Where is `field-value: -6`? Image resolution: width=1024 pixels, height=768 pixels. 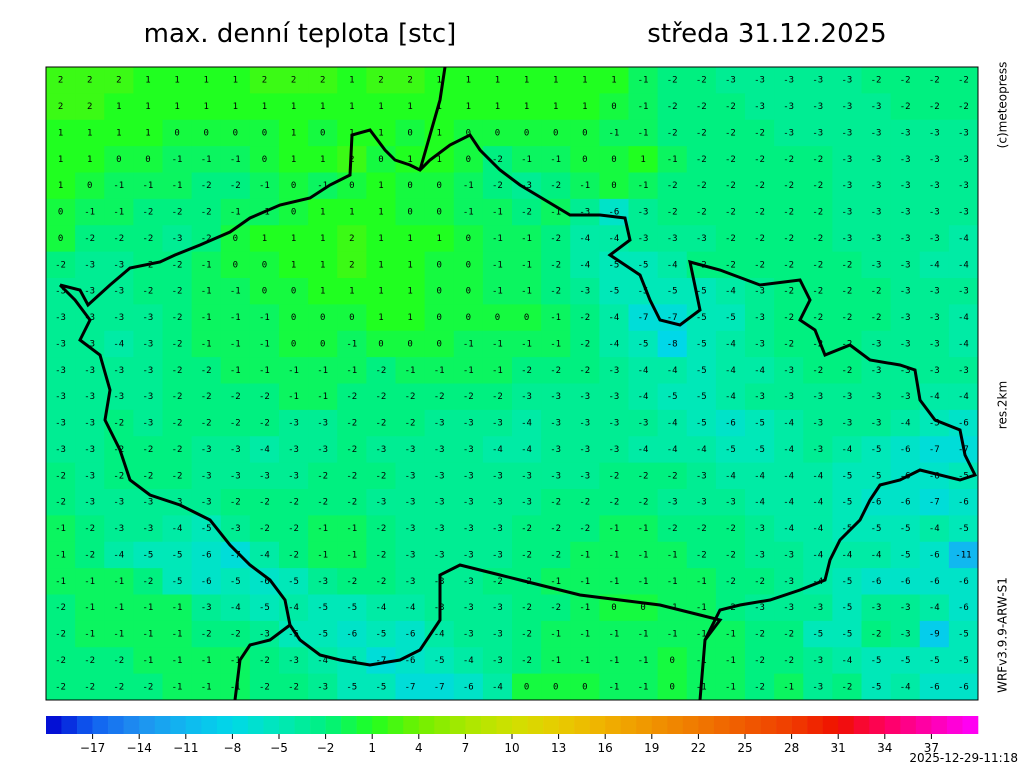 field-value: -6 is located at coordinates (614, 213).